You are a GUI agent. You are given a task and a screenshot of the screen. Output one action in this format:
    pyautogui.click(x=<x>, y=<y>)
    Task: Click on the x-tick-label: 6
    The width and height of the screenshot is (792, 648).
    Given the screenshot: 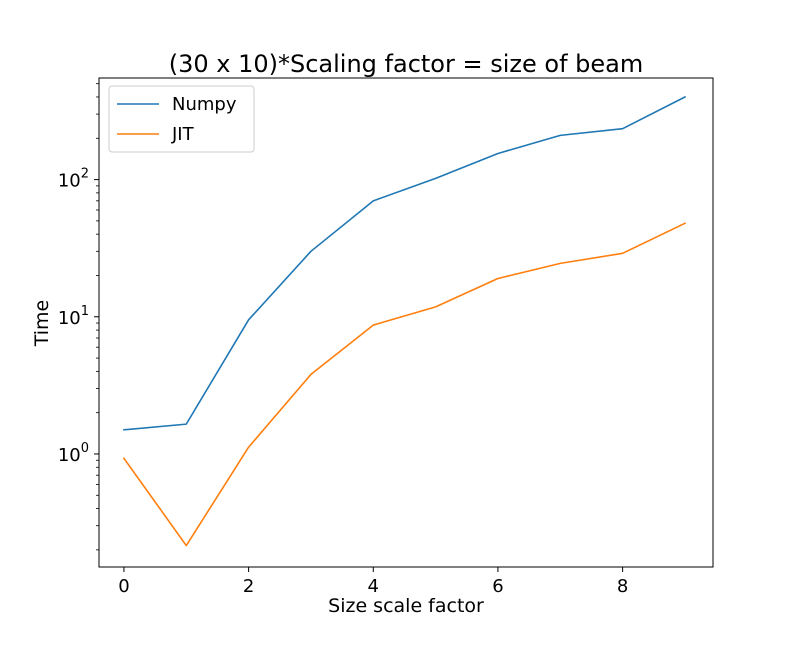 What is the action you would take?
    pyautogui.click(x=497, y=586)
    